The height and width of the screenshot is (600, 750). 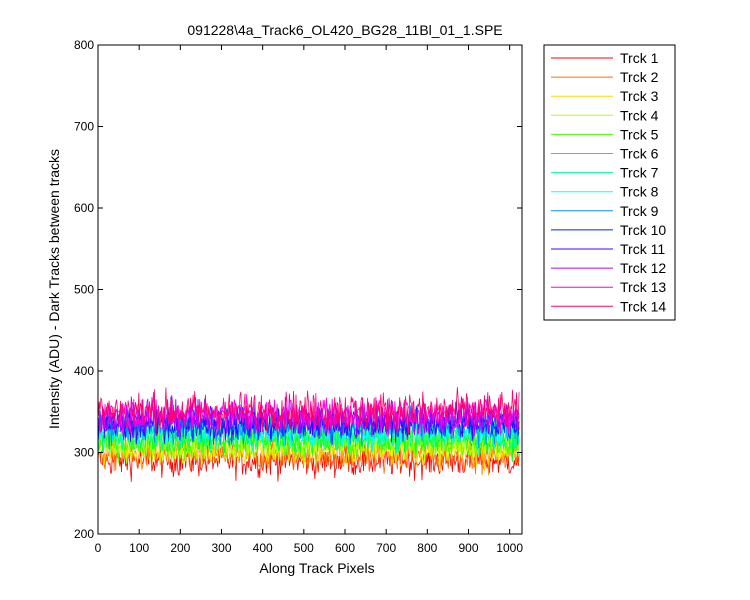 I want to click on x-tick-label: 300, so click(x=221, y=548).